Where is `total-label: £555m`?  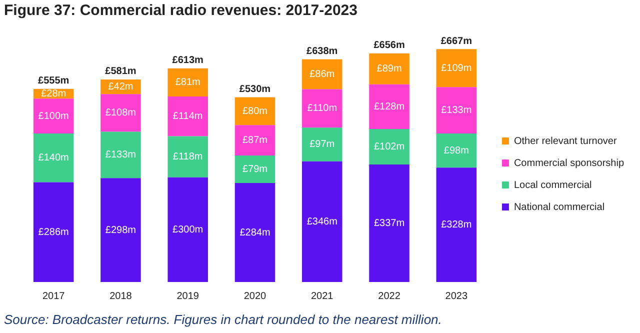 total-label: £555m is located at coordinates (54, 81).